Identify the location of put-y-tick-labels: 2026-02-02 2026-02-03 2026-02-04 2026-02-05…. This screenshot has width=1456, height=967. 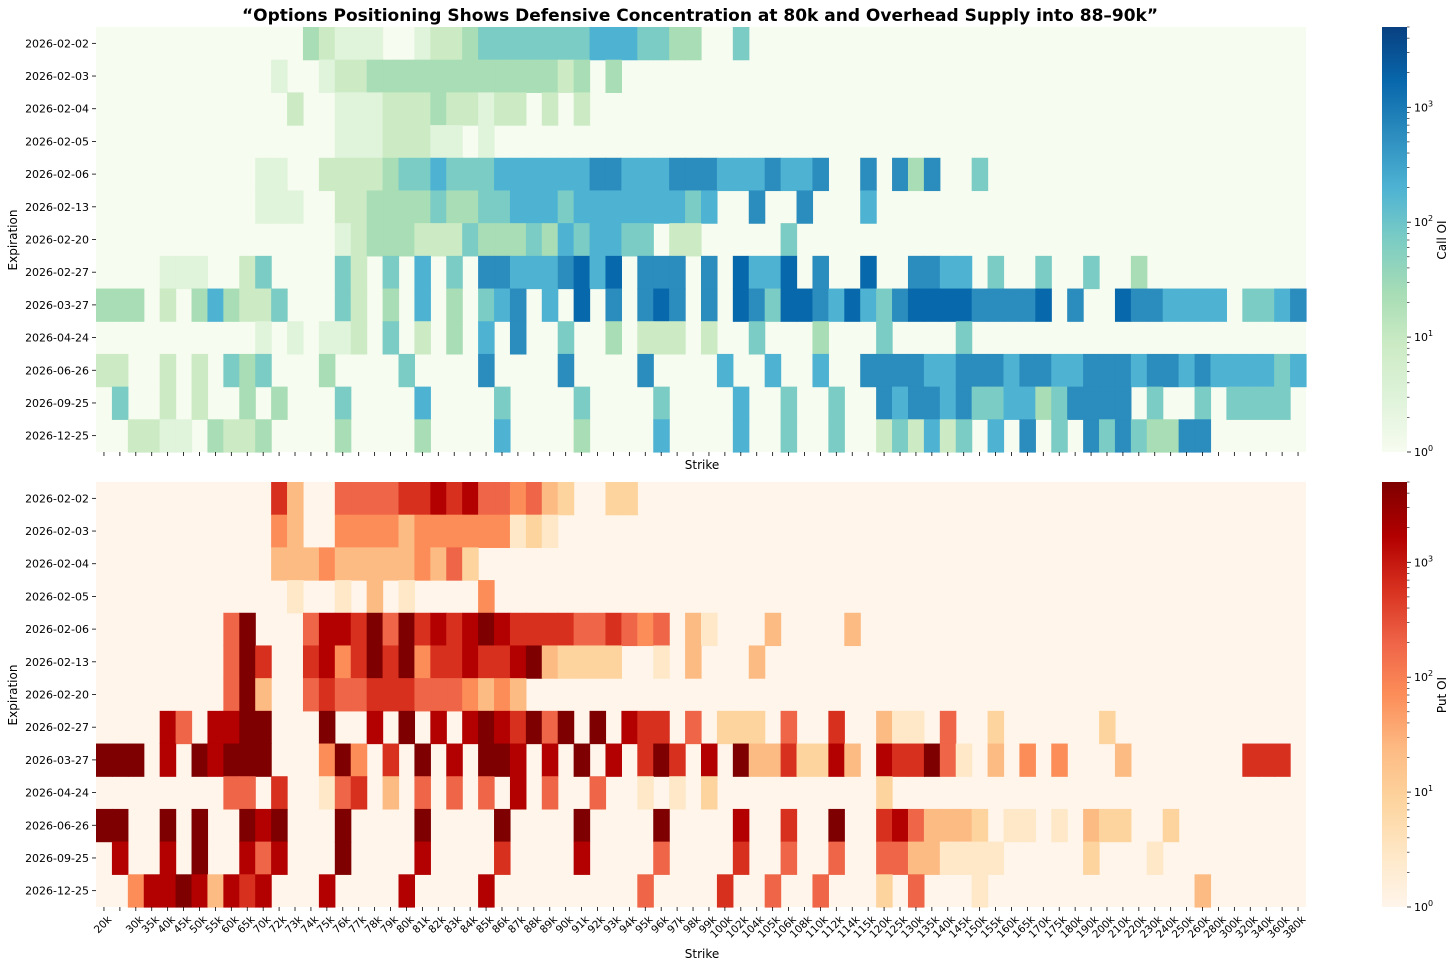
(60, 695).